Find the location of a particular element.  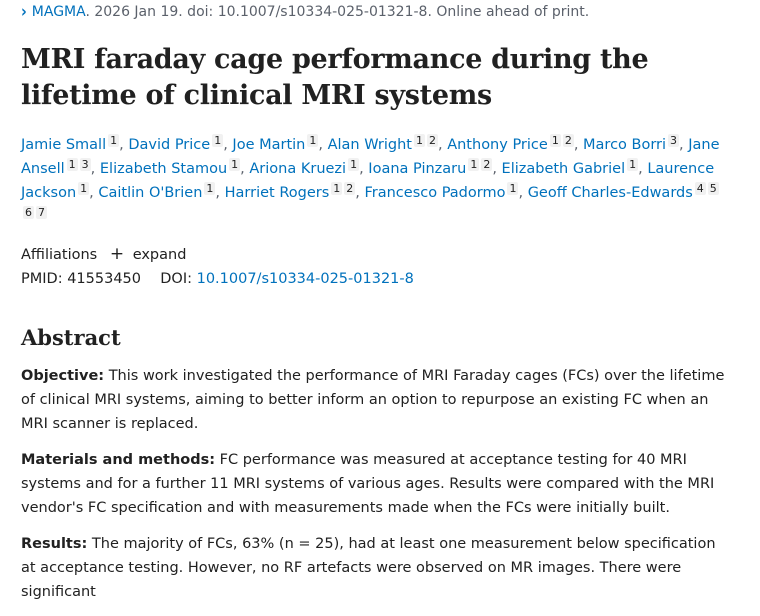

section-label: Materials and methods: is located at coordinates (118, 460).